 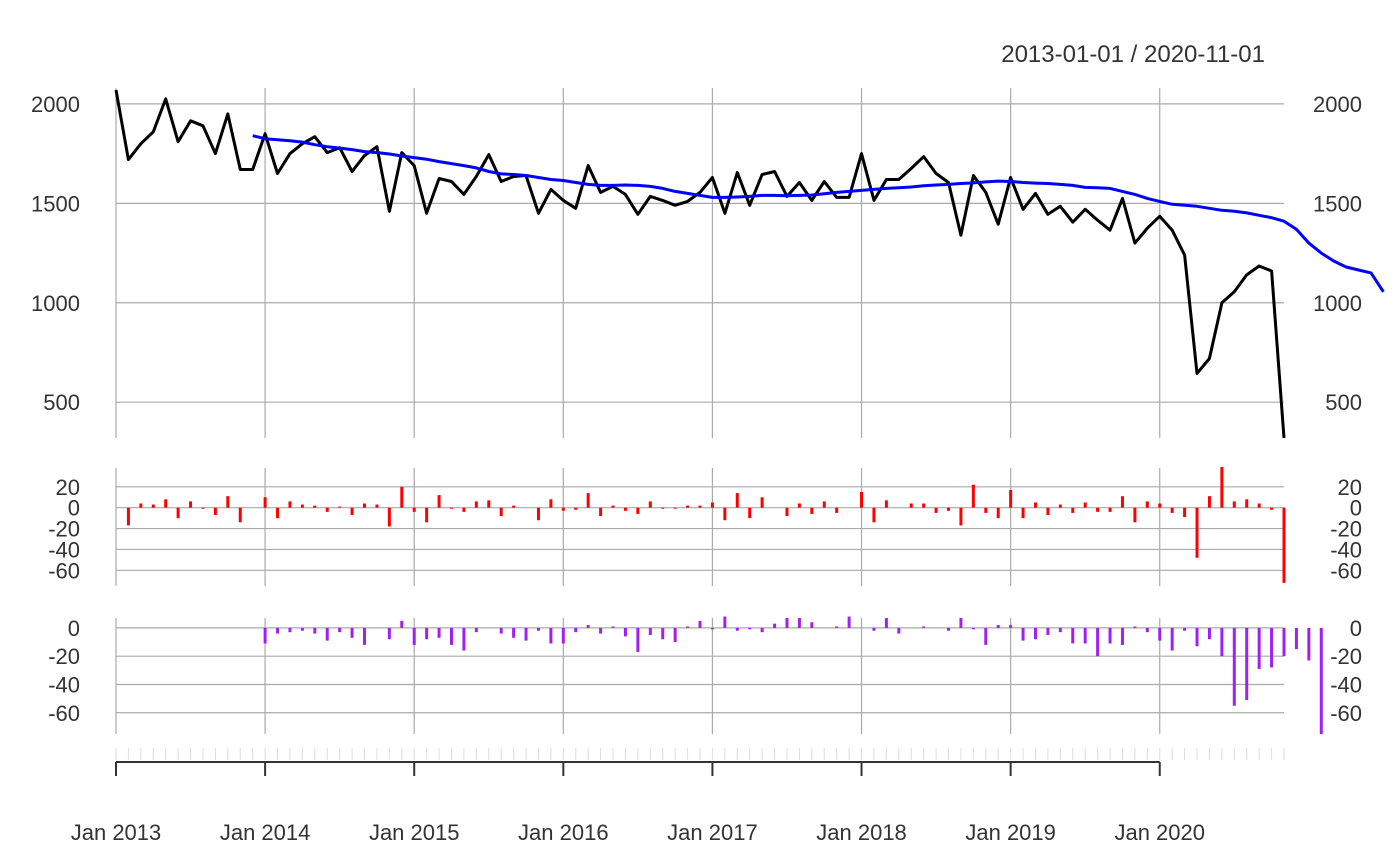 I want to click on x-tick-label: Jan 2019, so click(x=1010, y=832).